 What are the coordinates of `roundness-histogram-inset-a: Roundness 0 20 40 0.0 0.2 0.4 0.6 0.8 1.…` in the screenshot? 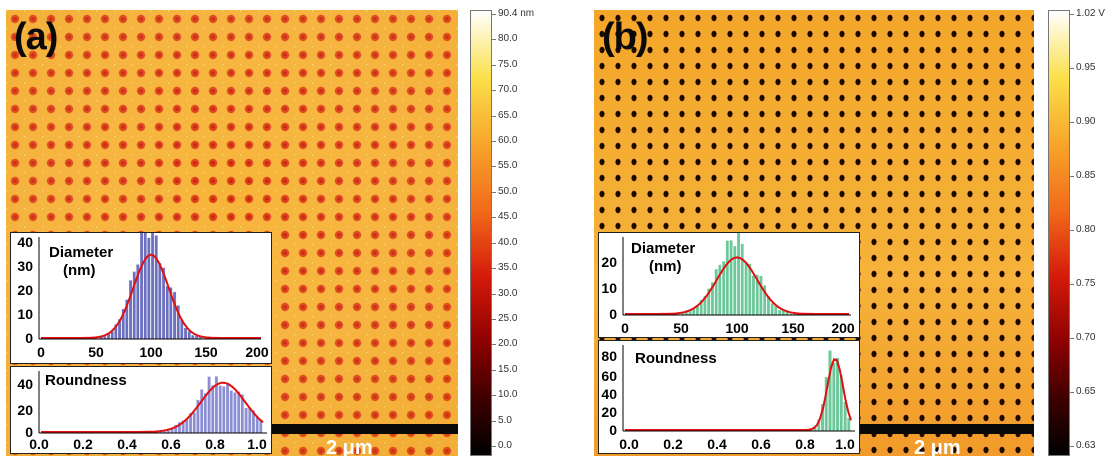 It's located at (141, 410).